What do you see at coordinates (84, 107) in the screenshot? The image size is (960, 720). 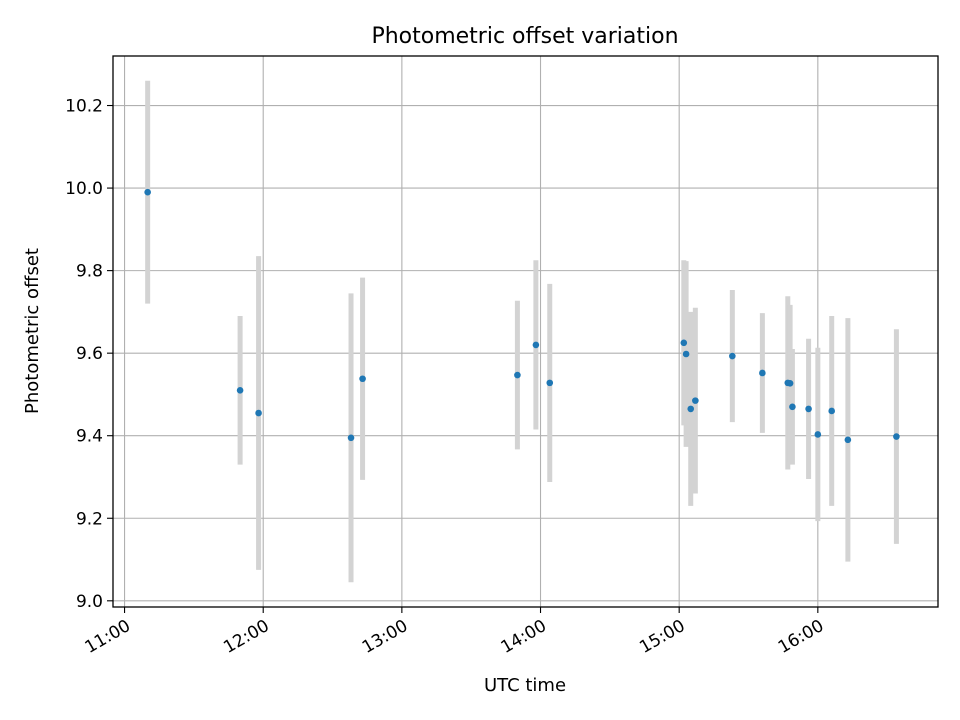 I see `y-tick-label: 10.2` at bounding box center [84, 107].